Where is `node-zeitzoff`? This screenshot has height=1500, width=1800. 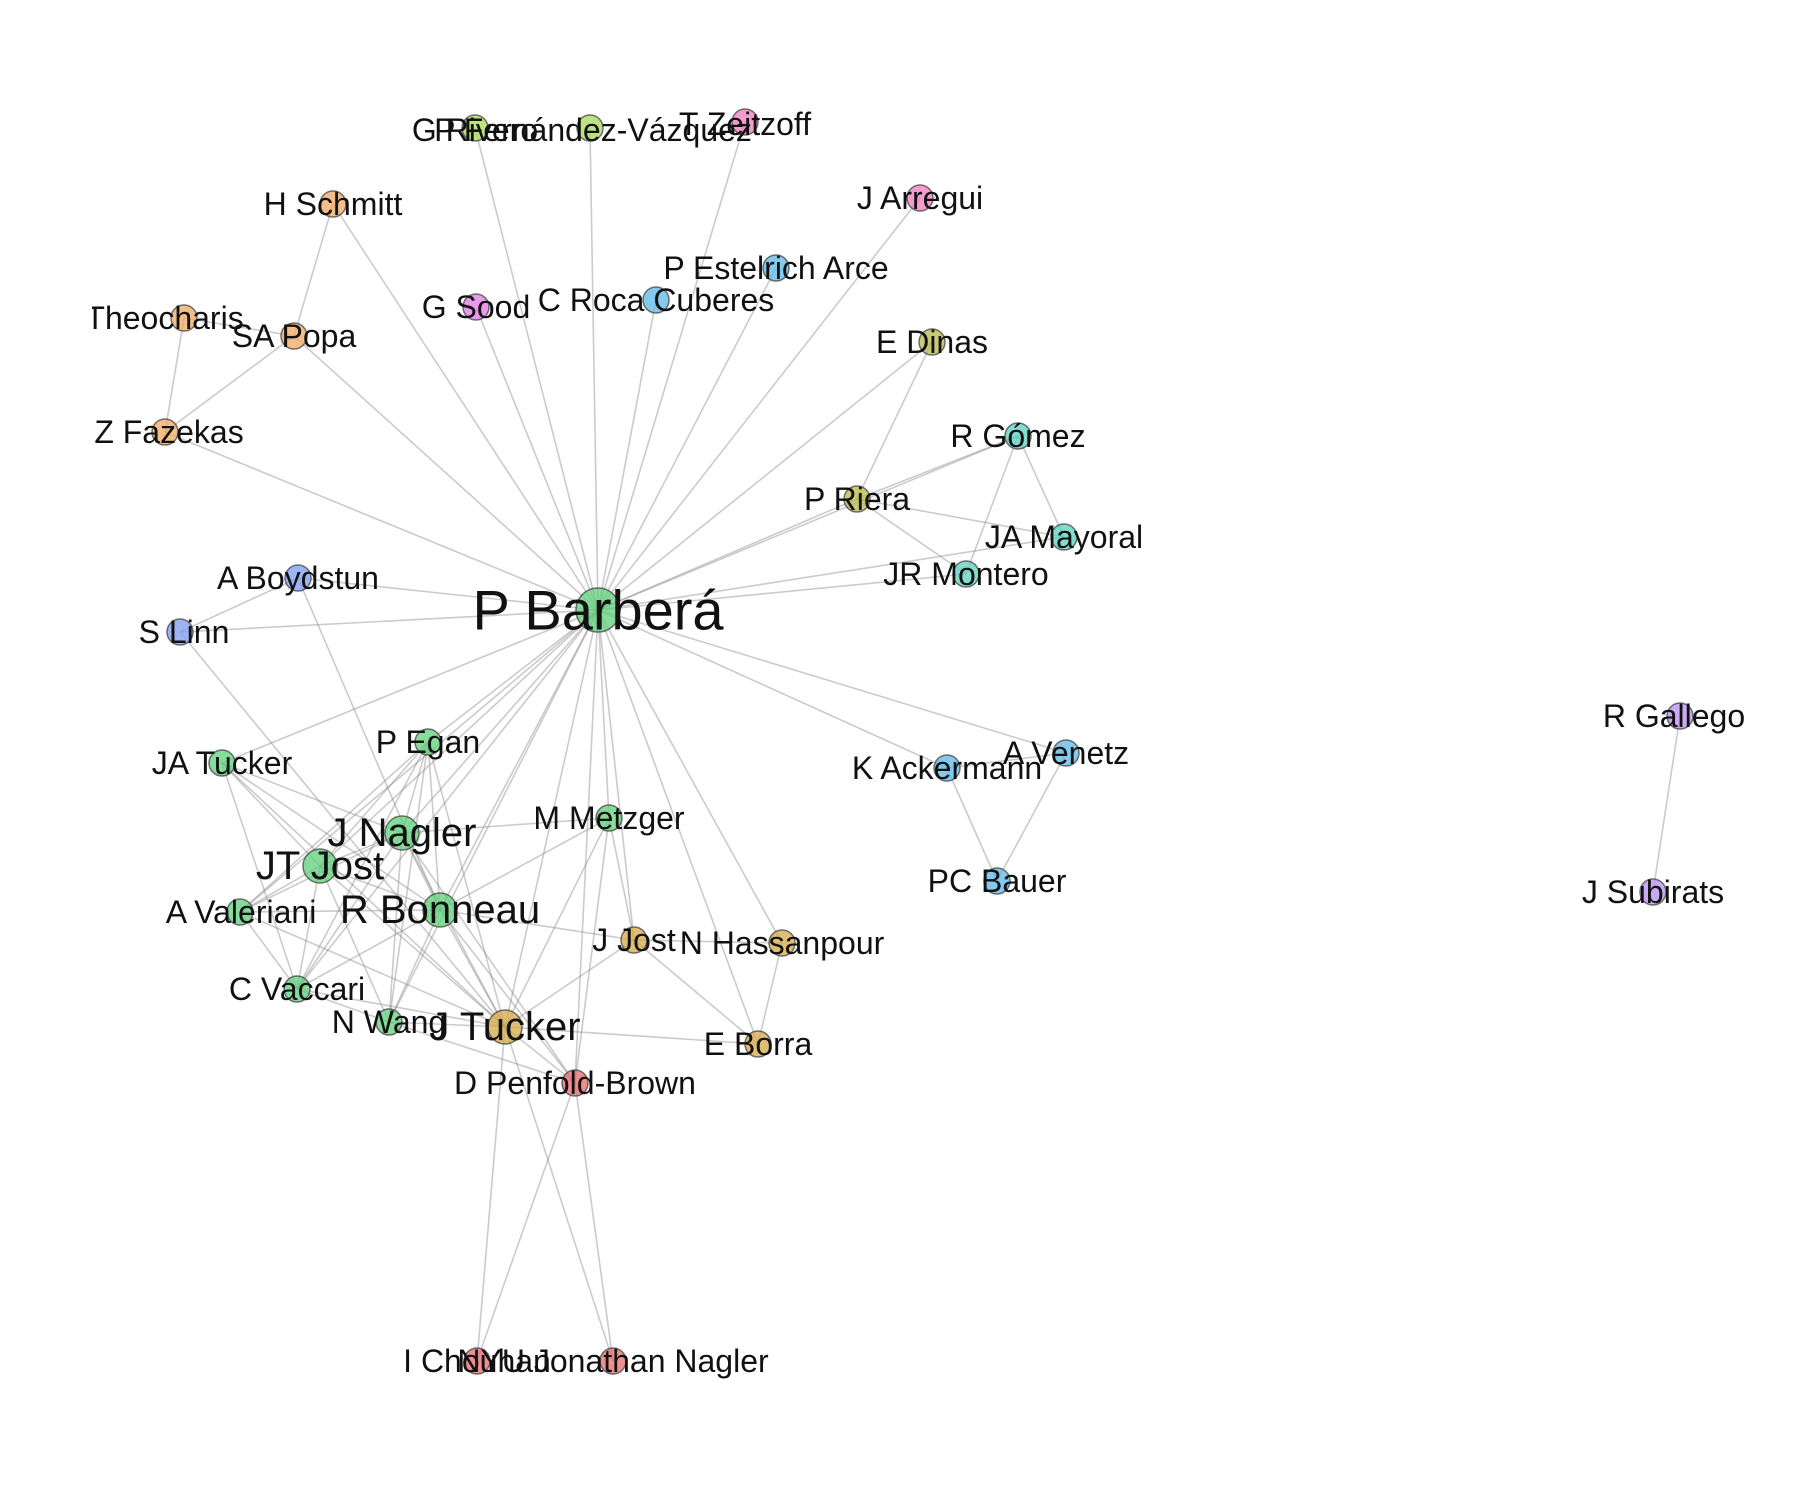
node-zeitzoff is located at coordinates (745, 122).